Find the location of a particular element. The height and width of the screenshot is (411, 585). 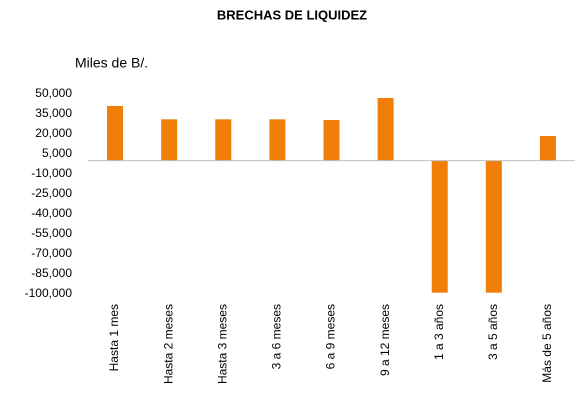

x-tick-label: Hasta 2 meses is located at coordinates (168, 344).